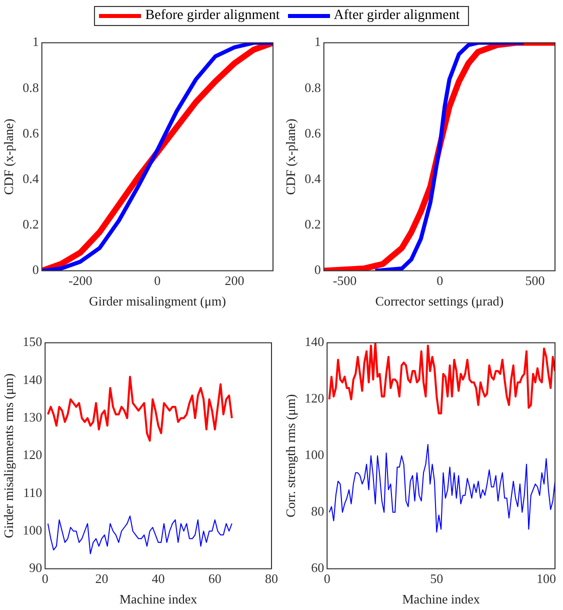 Image resolution: width=563 pixels, height=610 pixels. Describe the element at coordinates (157, 301) in the screenshot. I see `x-axis-title: Girder misalingment (μm)` at that location.